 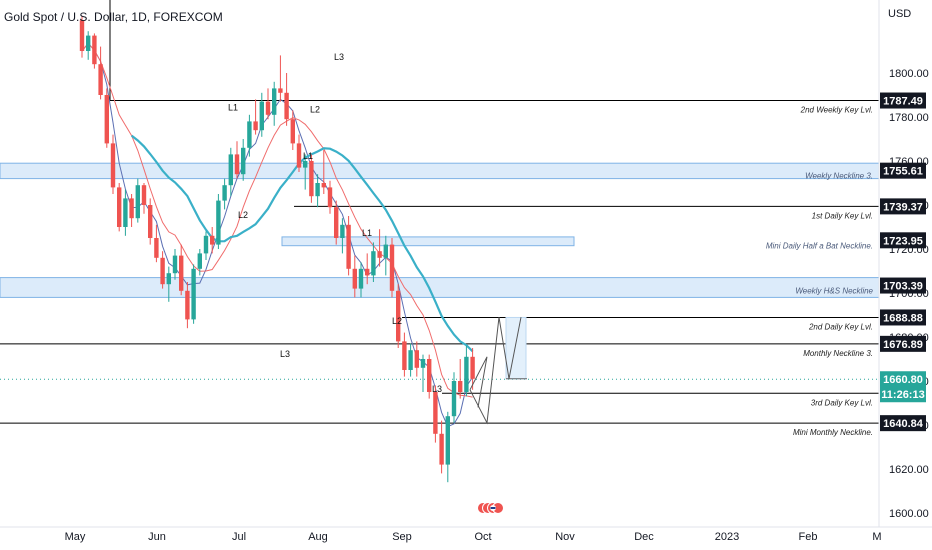 I want to click on tradingview-logo-icon, so click(x=490, y=508).